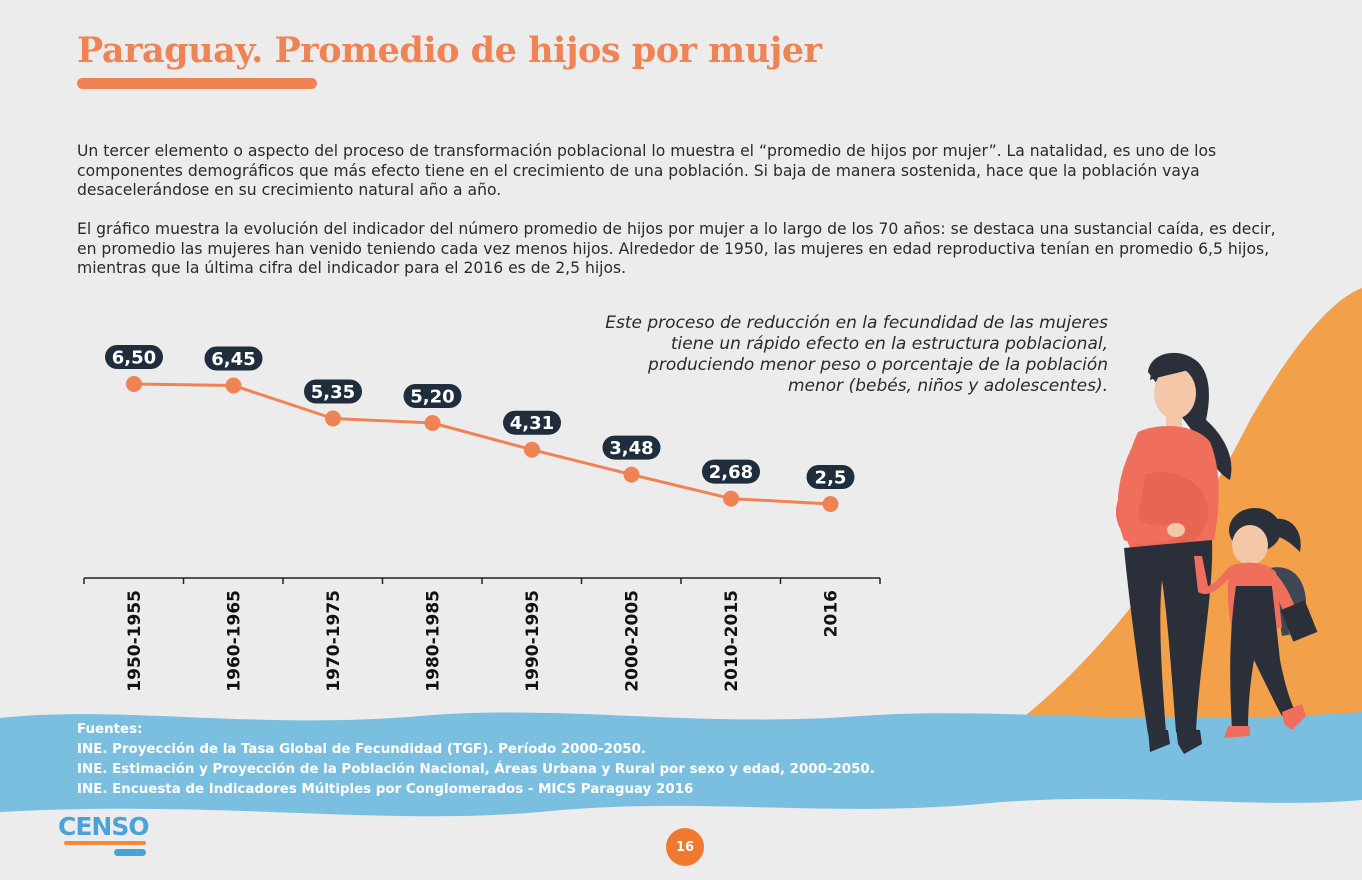 This screenshot has height=880, width=1362. Describe the element at coordinates (685, 847) in the screenshot. I see `page-number: 16` at that location.